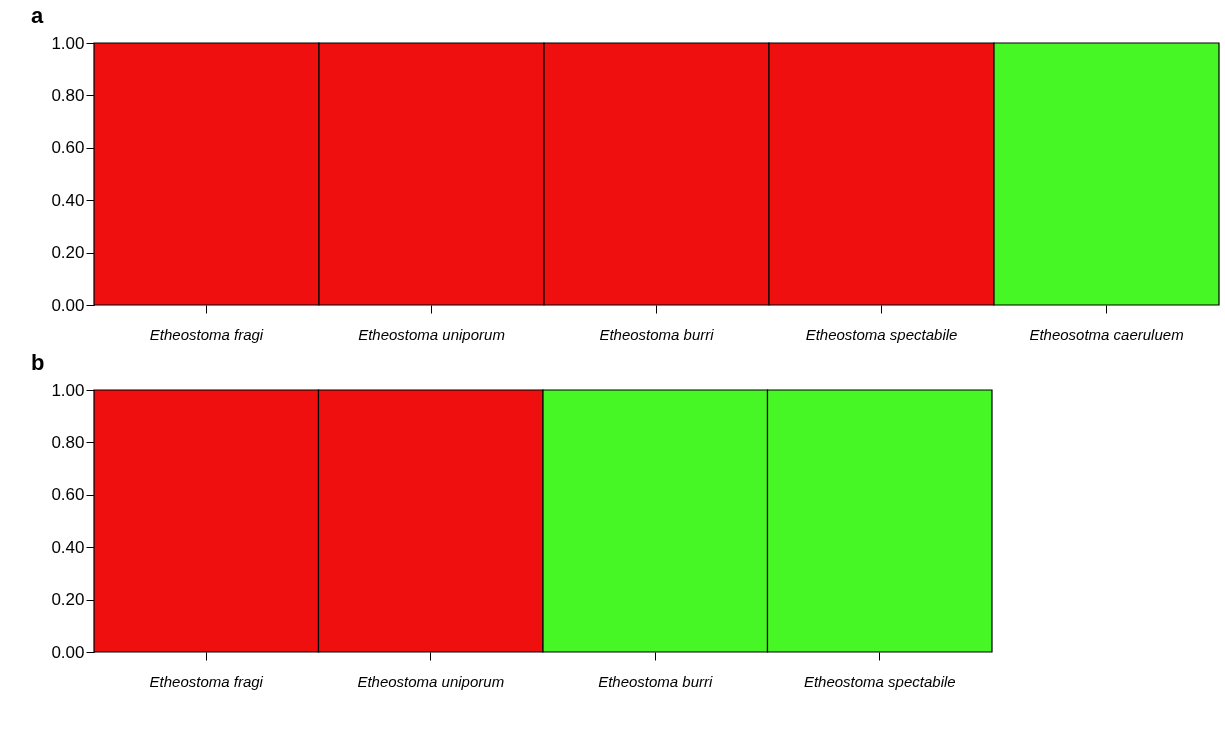 This screenshot has height=738, width=1225. What do you see at coordinates (1106, 334) in the screenshot?
I see `x-tick-label: Etheosotma caeruluem` at bounding box center [1106, 334].